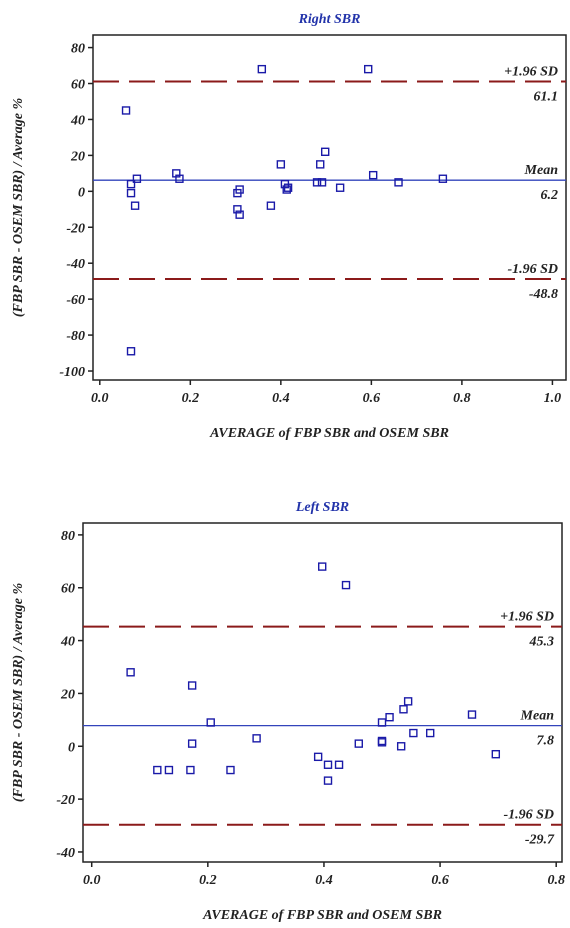 The image size is (570, 928). I want to click on reference-line-value: 7.8, so click(546, 741).